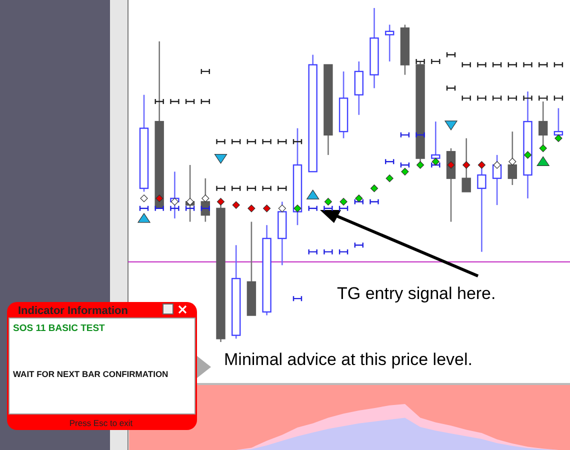  I want to click on annotation: Press Esc to exit, so click(101, 423).